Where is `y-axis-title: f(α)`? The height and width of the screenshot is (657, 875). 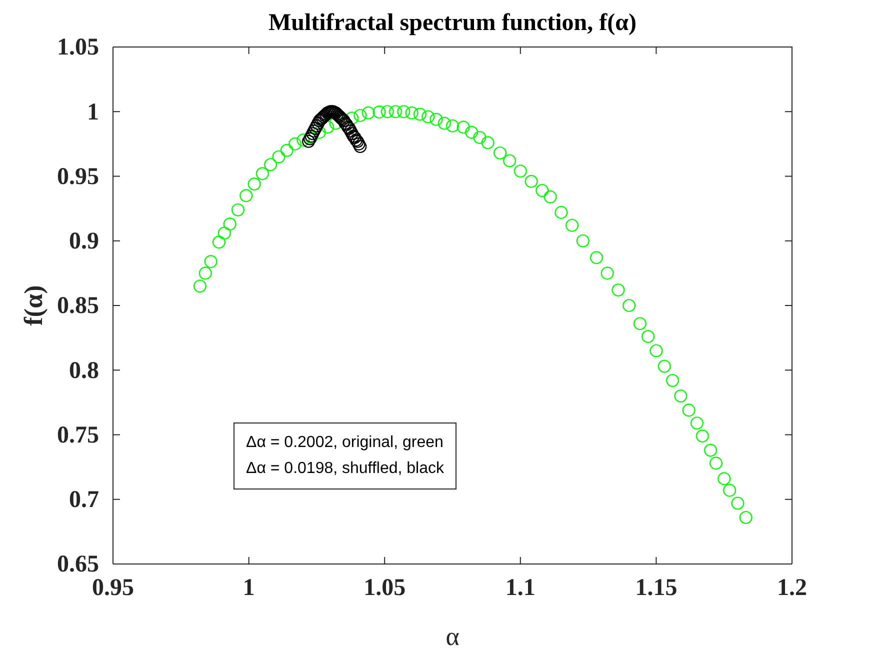 y-axis-title: f(α) is located at coordinates (33, 305).